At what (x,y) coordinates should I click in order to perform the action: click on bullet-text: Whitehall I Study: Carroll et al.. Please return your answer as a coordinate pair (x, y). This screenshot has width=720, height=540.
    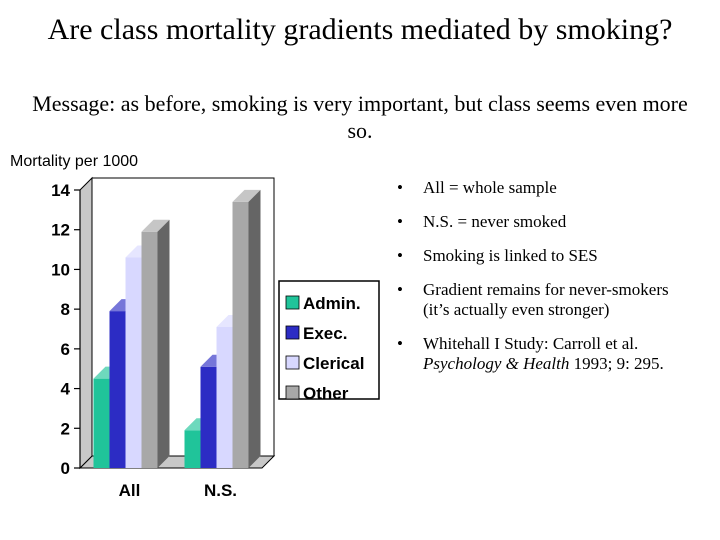
    Looking at the image, I should click on (531, 343).